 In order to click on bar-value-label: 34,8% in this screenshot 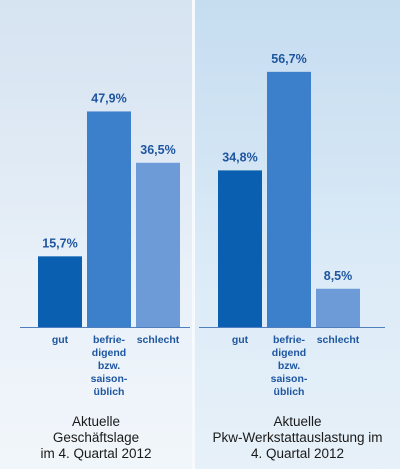, I will do `click(239, 157)`.